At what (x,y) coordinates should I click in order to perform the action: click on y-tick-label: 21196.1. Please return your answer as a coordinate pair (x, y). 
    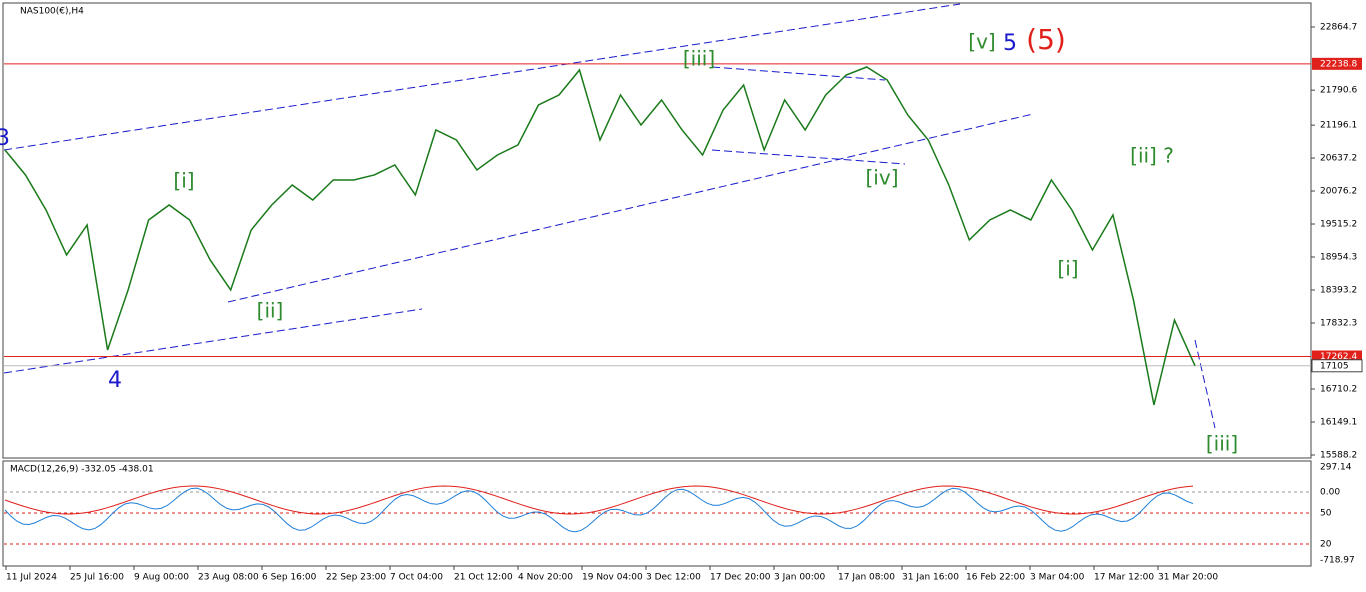
    Looking at the image, I should click on (1338, 126).